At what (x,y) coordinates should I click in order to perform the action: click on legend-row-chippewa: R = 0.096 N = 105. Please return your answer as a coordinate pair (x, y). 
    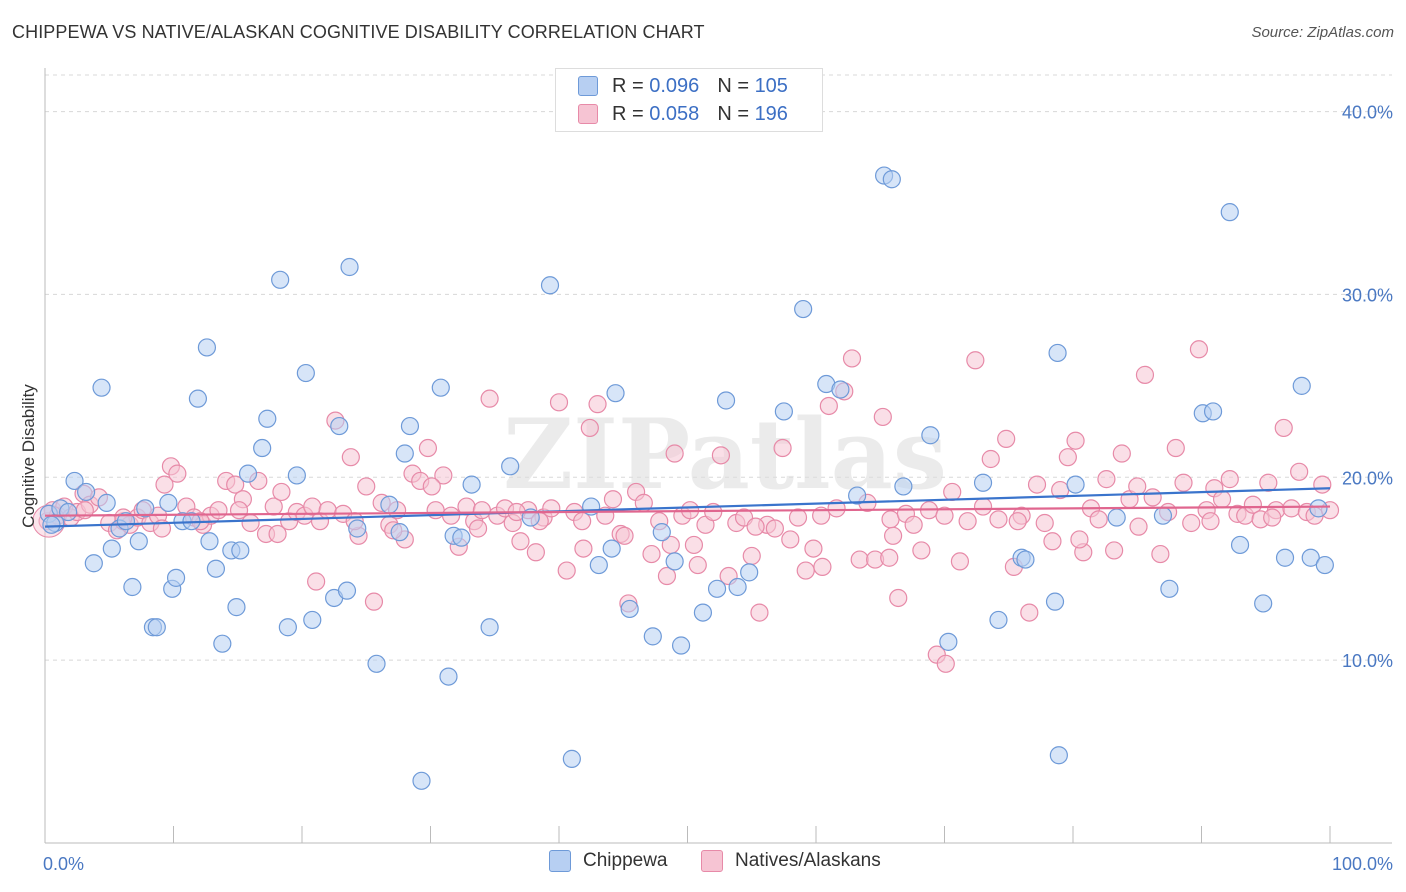
    Looking at the image, I should click on (683, 86).